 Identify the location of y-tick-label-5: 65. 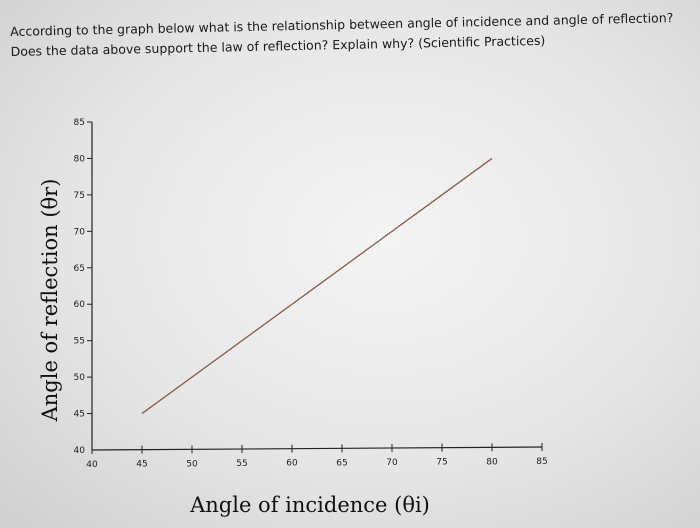
(79, 269).